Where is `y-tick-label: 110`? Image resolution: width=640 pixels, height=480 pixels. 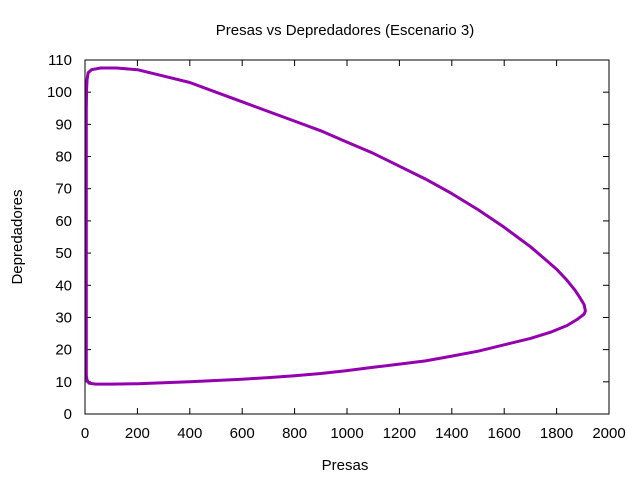 y-tick-label: 110 is located at coordinates (60, 60).